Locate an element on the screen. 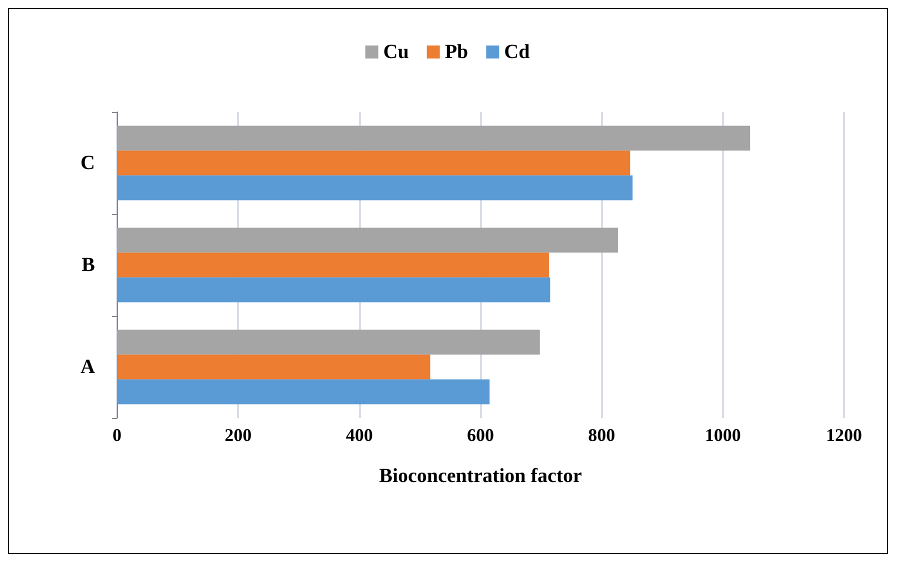  x-tick-label: 800 is located at coordinates (602, 435).